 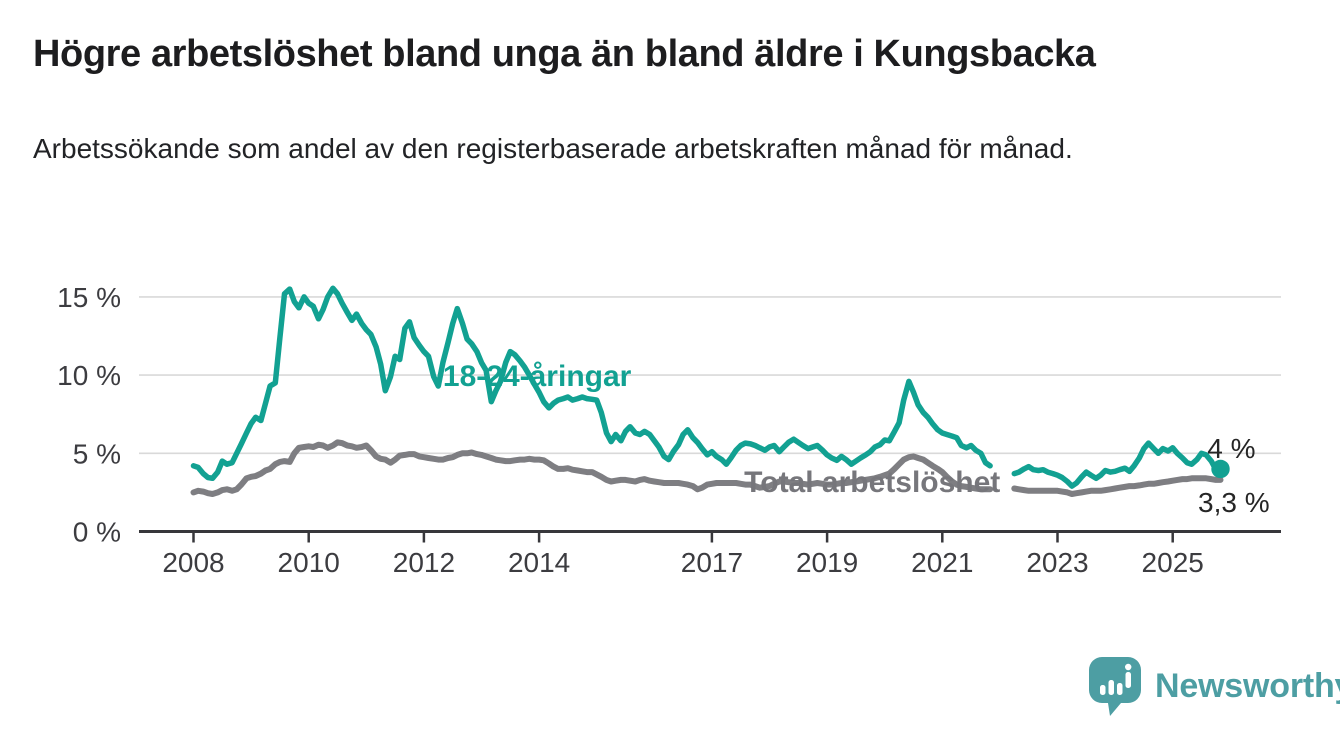 What do you see at coordinates (1220, 469) in the screenshot?
I see `latest-value-dot` at bounding box center [1220, 469].